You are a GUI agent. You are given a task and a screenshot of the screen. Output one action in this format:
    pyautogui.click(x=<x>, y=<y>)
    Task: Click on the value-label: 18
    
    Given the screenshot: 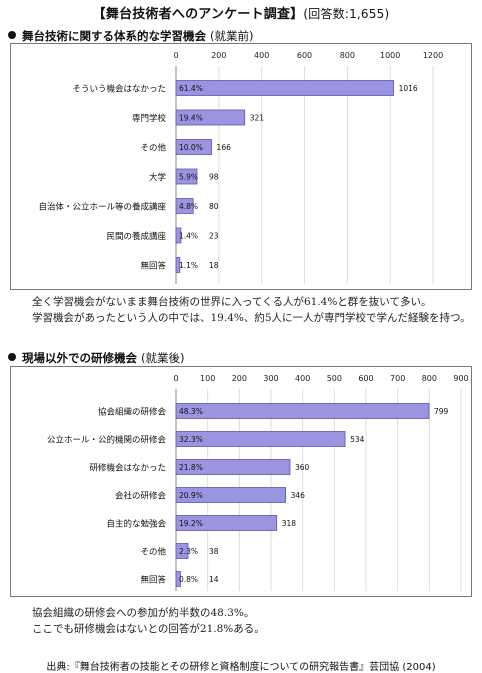 What is the action you would take?
    pyautogui.click(x=214, y=265)
    